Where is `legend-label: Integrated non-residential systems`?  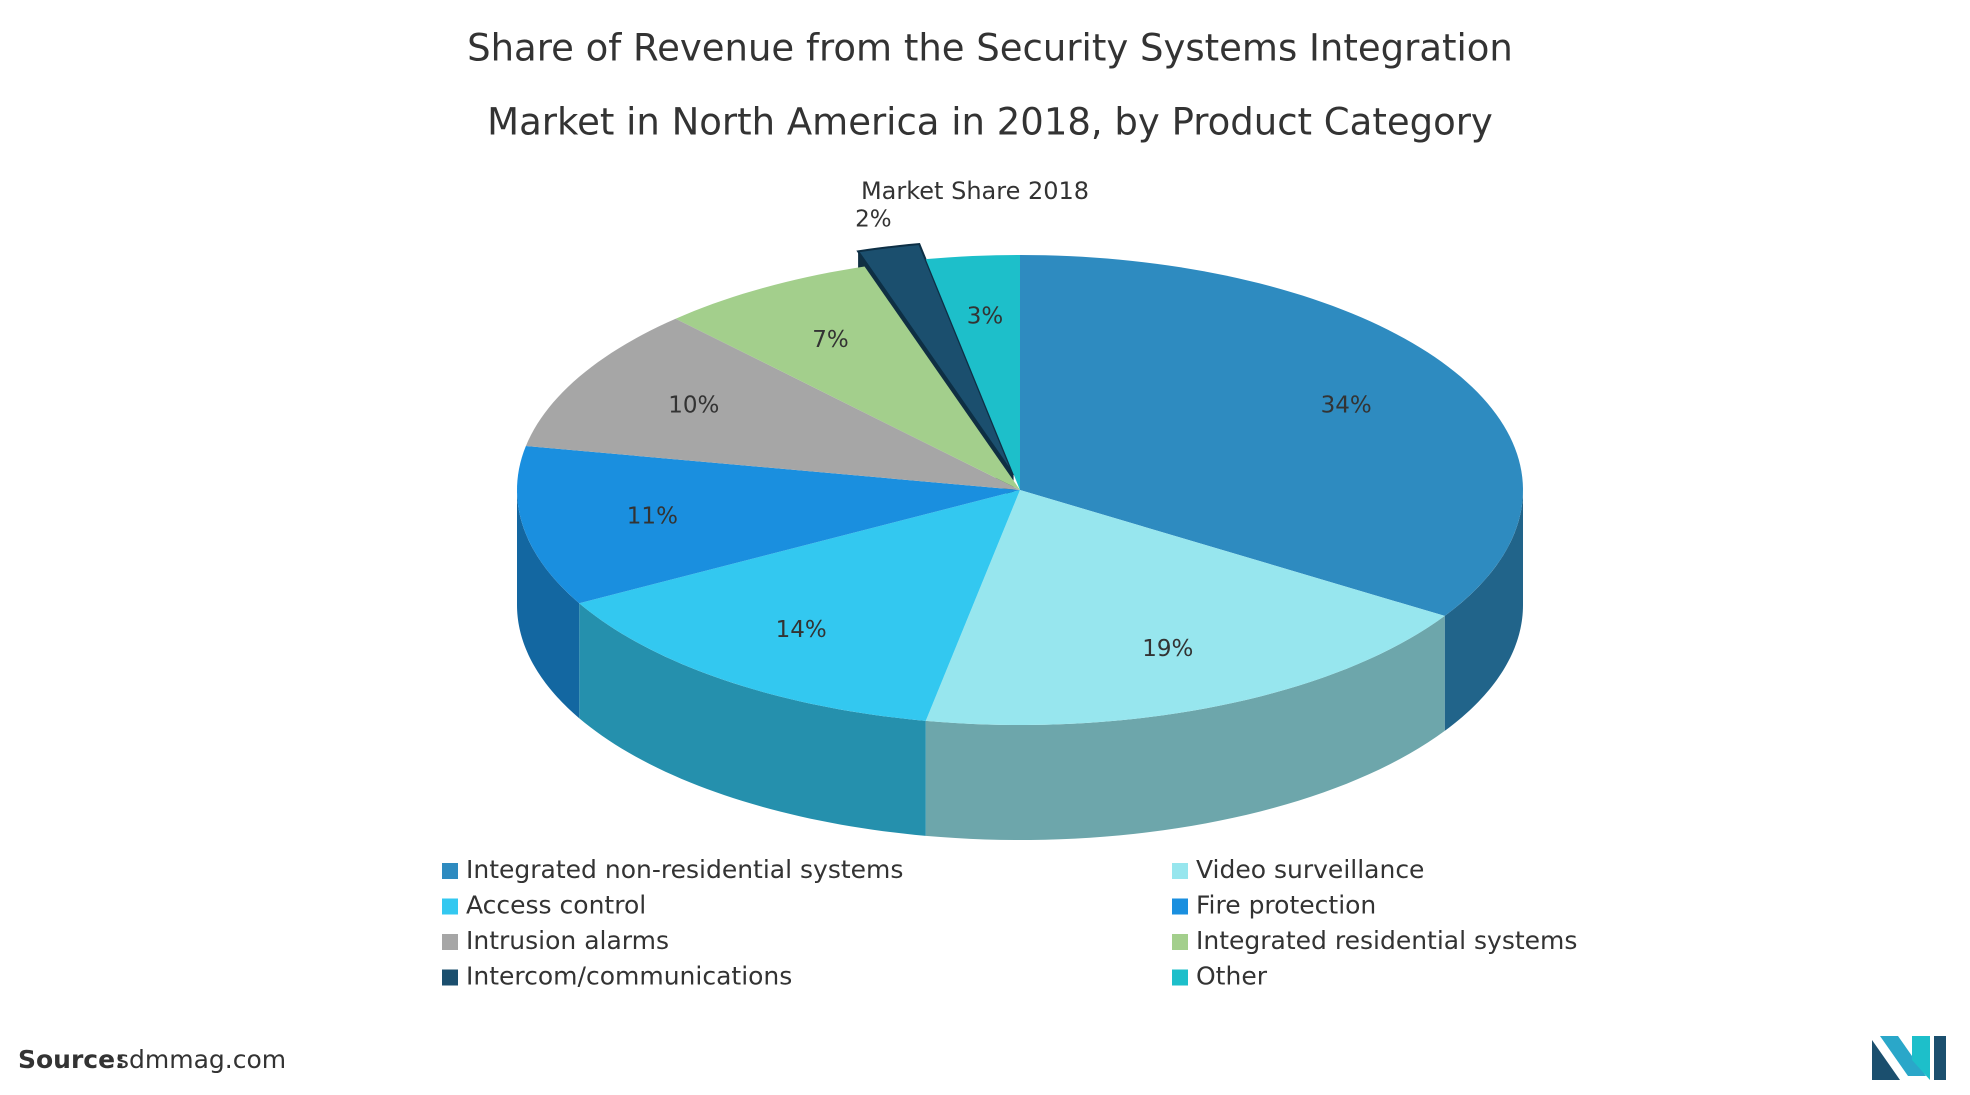 legend-label: Integrated non-residential systems is located at coordinates (684, 869).